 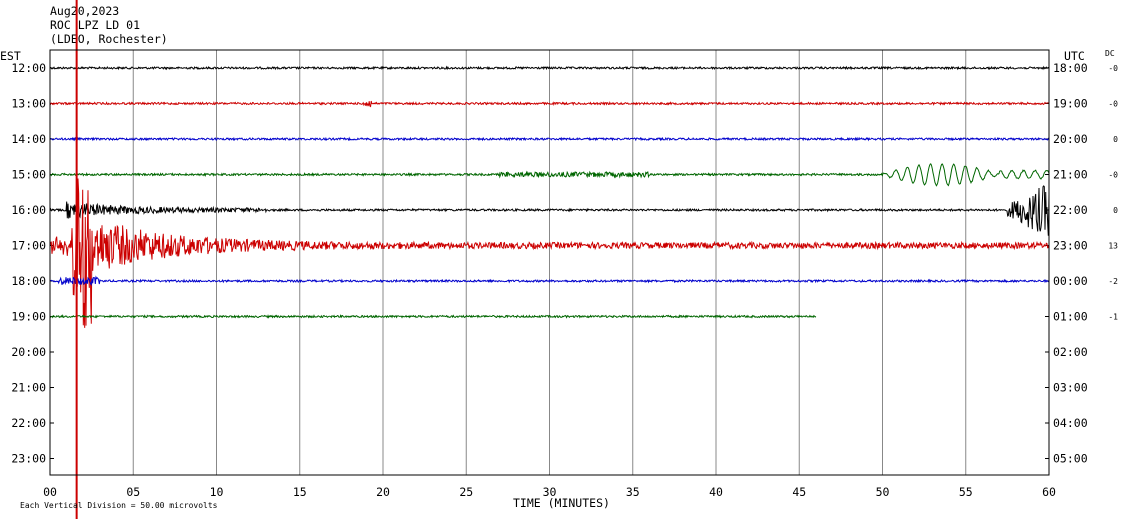 I want to click on y-tick-right-8: 02:00, so click(x=1070, y=352).